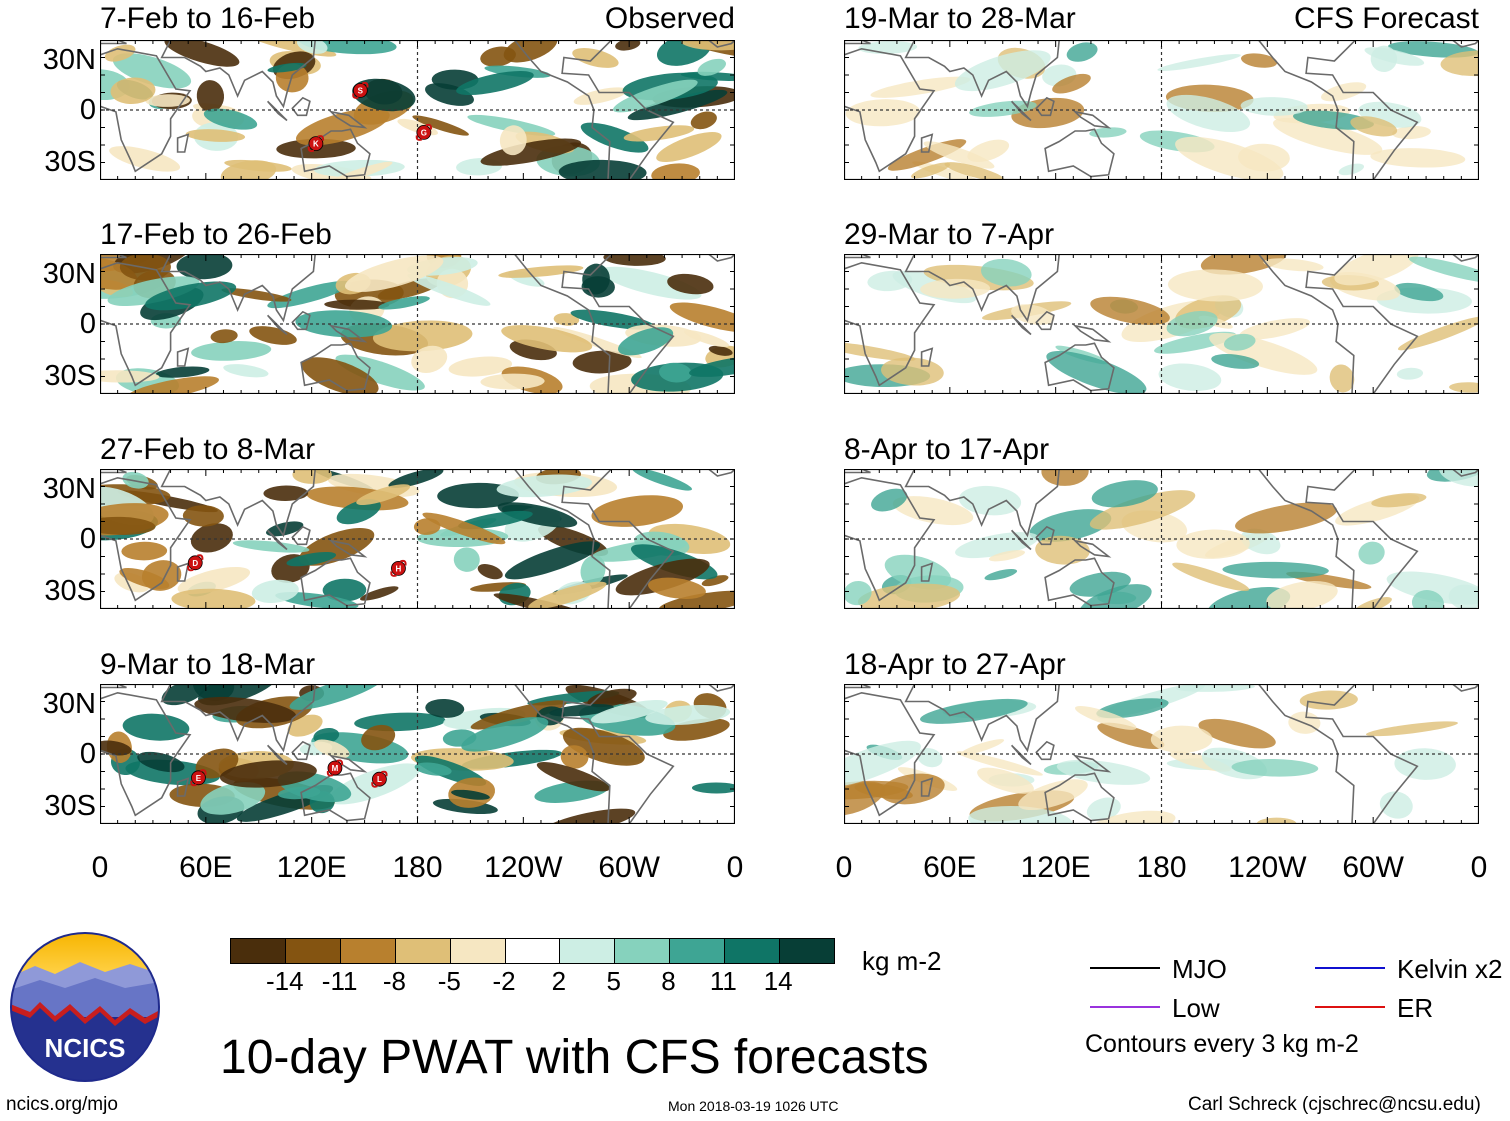 The width and height of the screenshot is (1510, 1121). I want to click on panel-map-svg: DH, so click(417, 539).